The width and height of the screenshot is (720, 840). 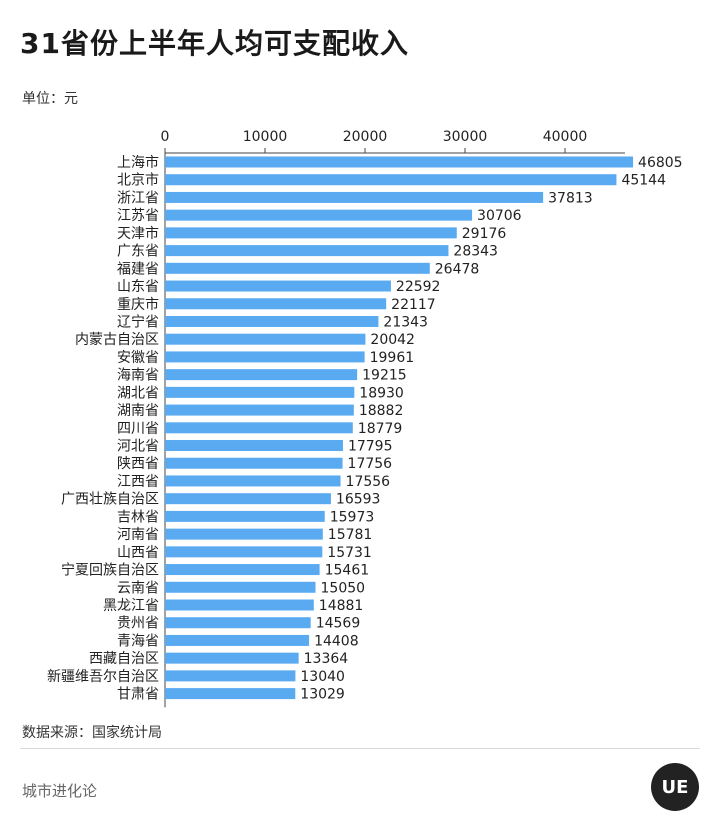 I want to click on value-label: 19215, so click(x=384, y=376).